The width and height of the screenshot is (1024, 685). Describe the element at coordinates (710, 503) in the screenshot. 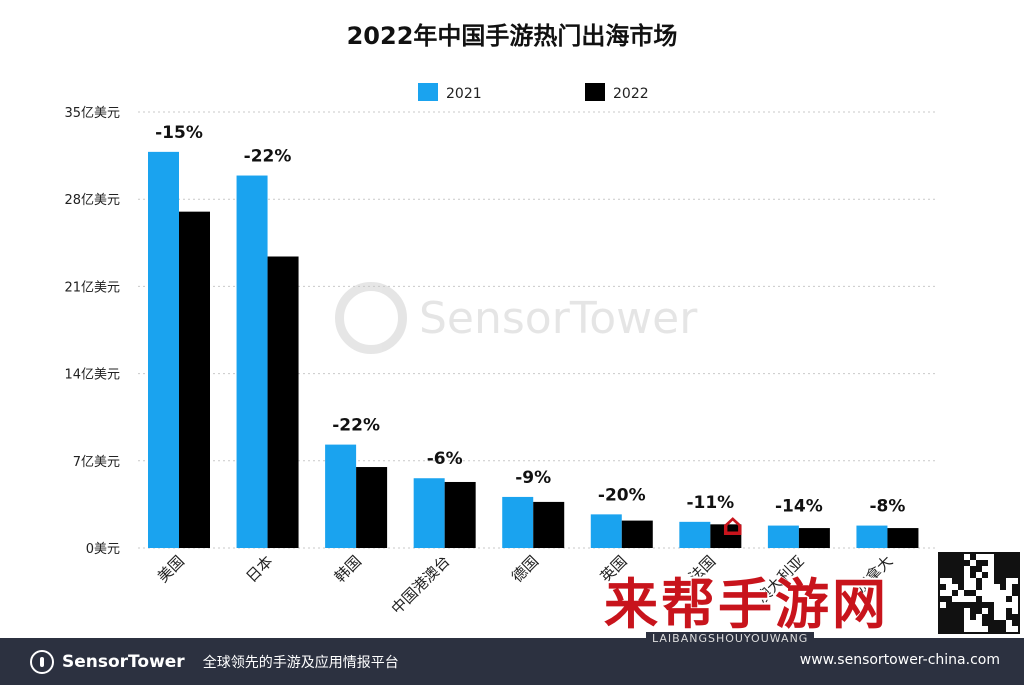

I see `change-label: -11%` at that location.